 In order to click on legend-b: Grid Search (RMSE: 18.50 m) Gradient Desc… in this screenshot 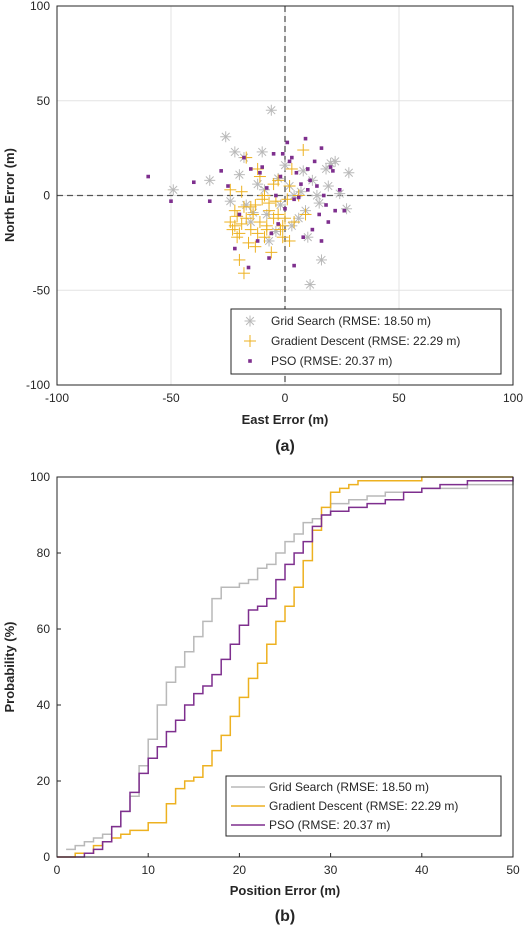, I will do `click(363, 806)`.